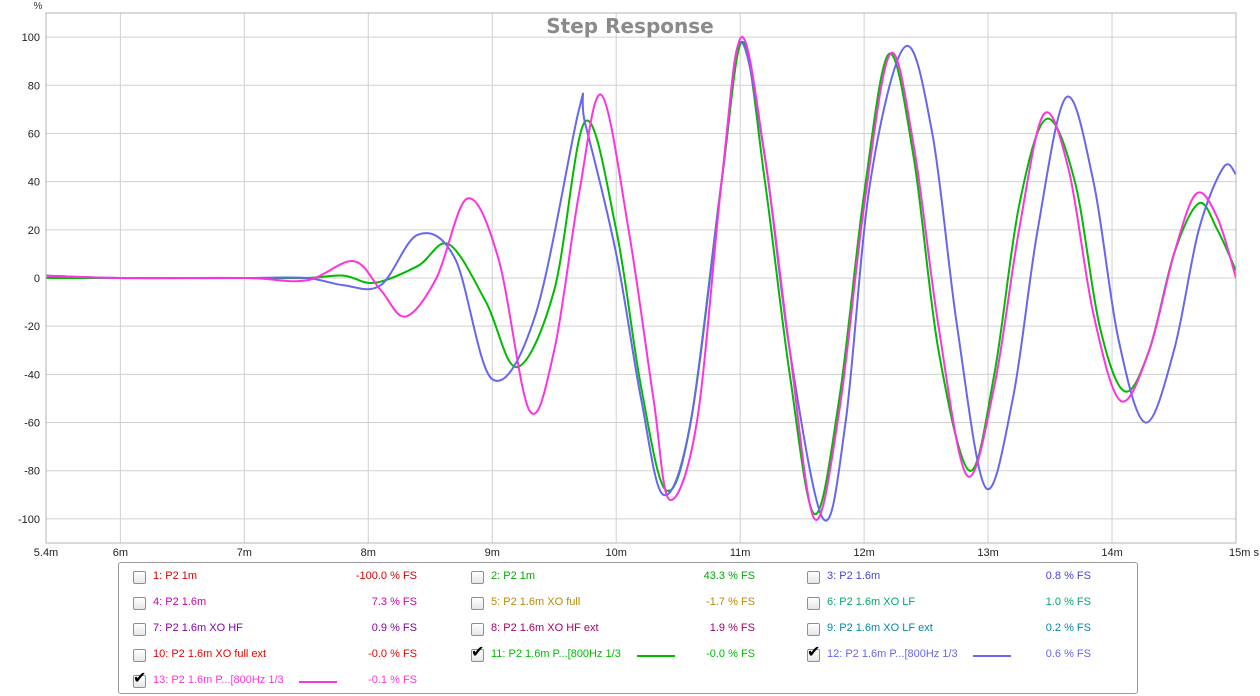 The image size is (1260, 696). Describe the element at coordinates (37, 279) in the screenshot. I see `y-tick-label: 0` at that location.